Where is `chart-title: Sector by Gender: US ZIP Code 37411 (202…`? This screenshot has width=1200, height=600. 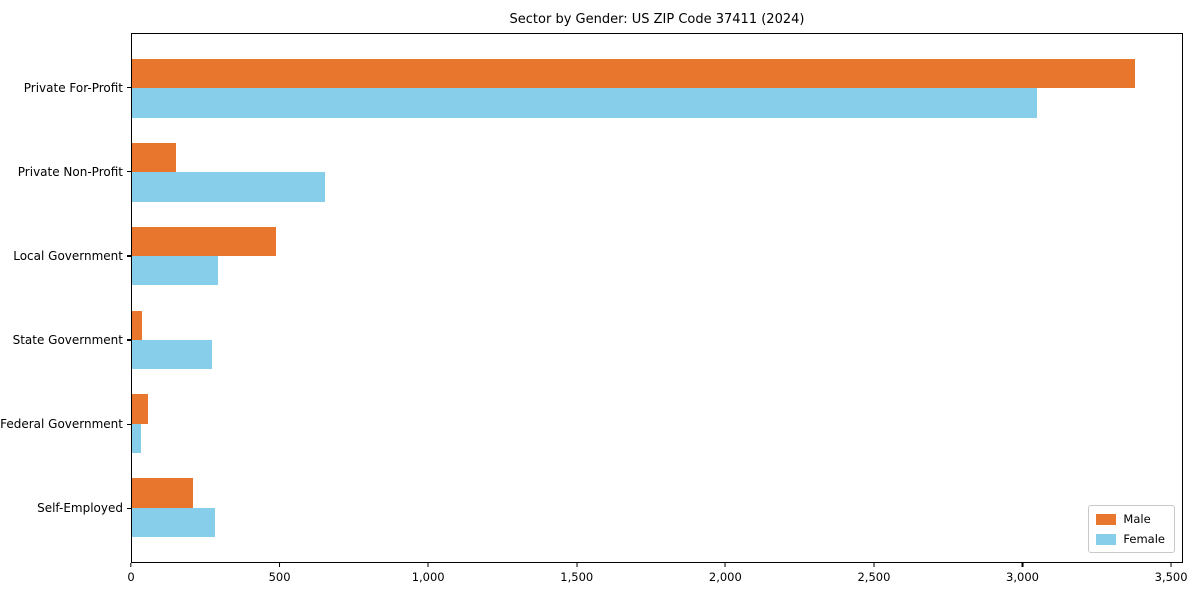 chart-title: Sector by Gender: US ZIP Code 37411 (202… is located at coordinates (657, 19).